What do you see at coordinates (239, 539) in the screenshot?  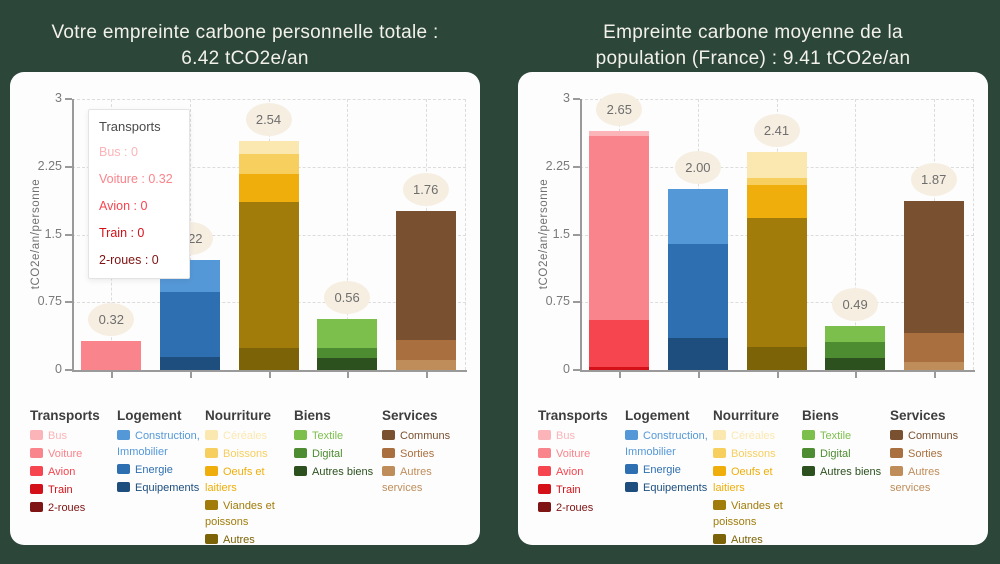 I see `legend-item-label: Autres` at bounding box center [239, 539].